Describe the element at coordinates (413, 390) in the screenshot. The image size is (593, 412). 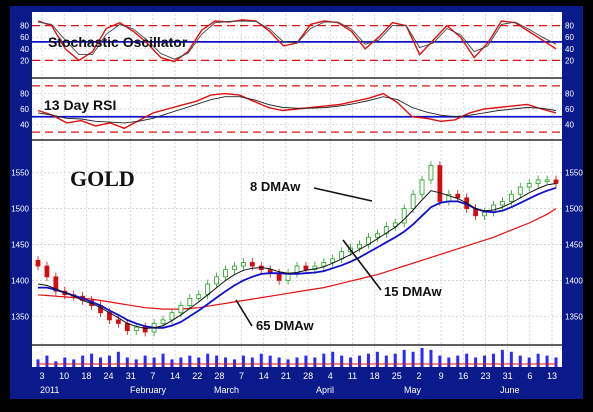
I see `x-month-label: May` at that location.